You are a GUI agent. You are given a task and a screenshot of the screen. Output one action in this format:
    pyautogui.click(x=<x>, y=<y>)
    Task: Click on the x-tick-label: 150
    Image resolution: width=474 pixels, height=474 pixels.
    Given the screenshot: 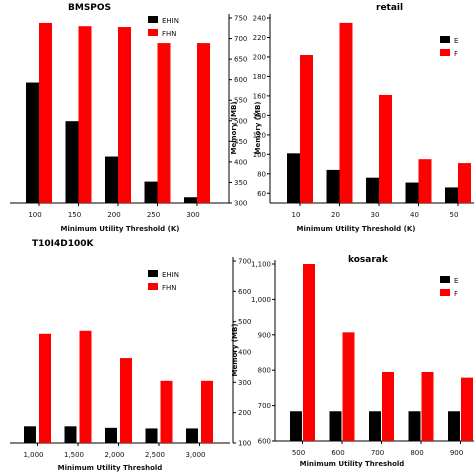 What is the action you would take?
    pyautogui.click(x=74, y=215)
    